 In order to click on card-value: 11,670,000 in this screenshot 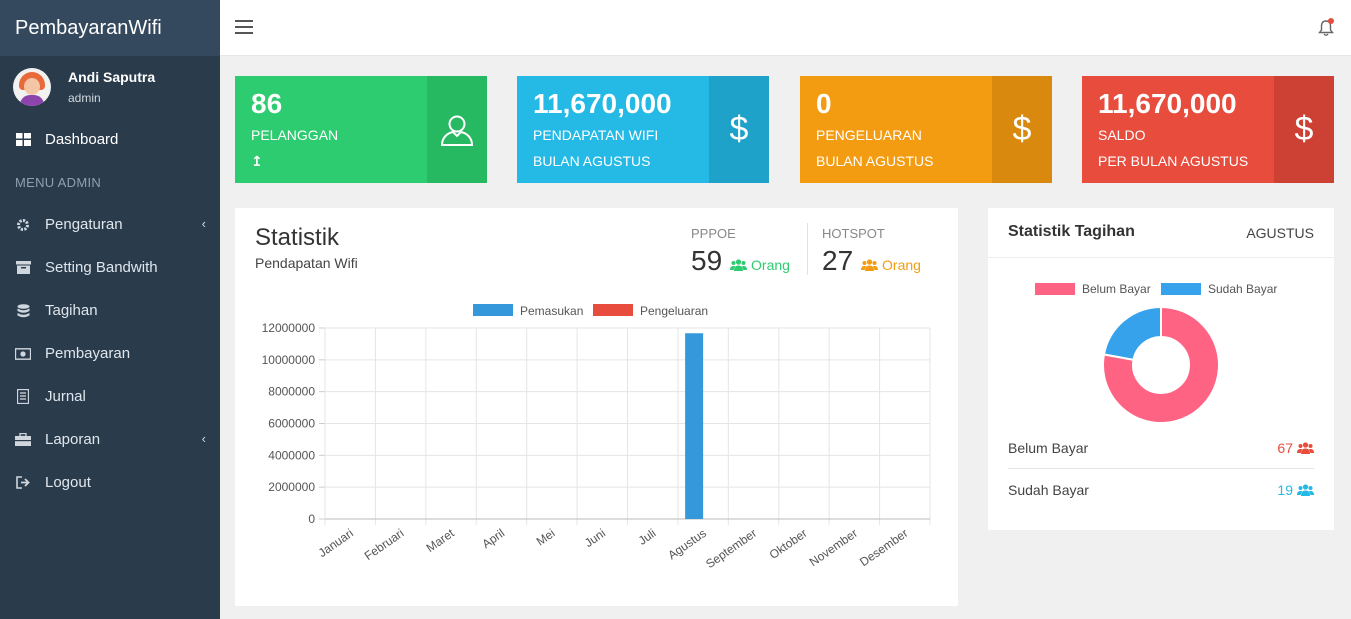, I will do `click(602, 103)`.